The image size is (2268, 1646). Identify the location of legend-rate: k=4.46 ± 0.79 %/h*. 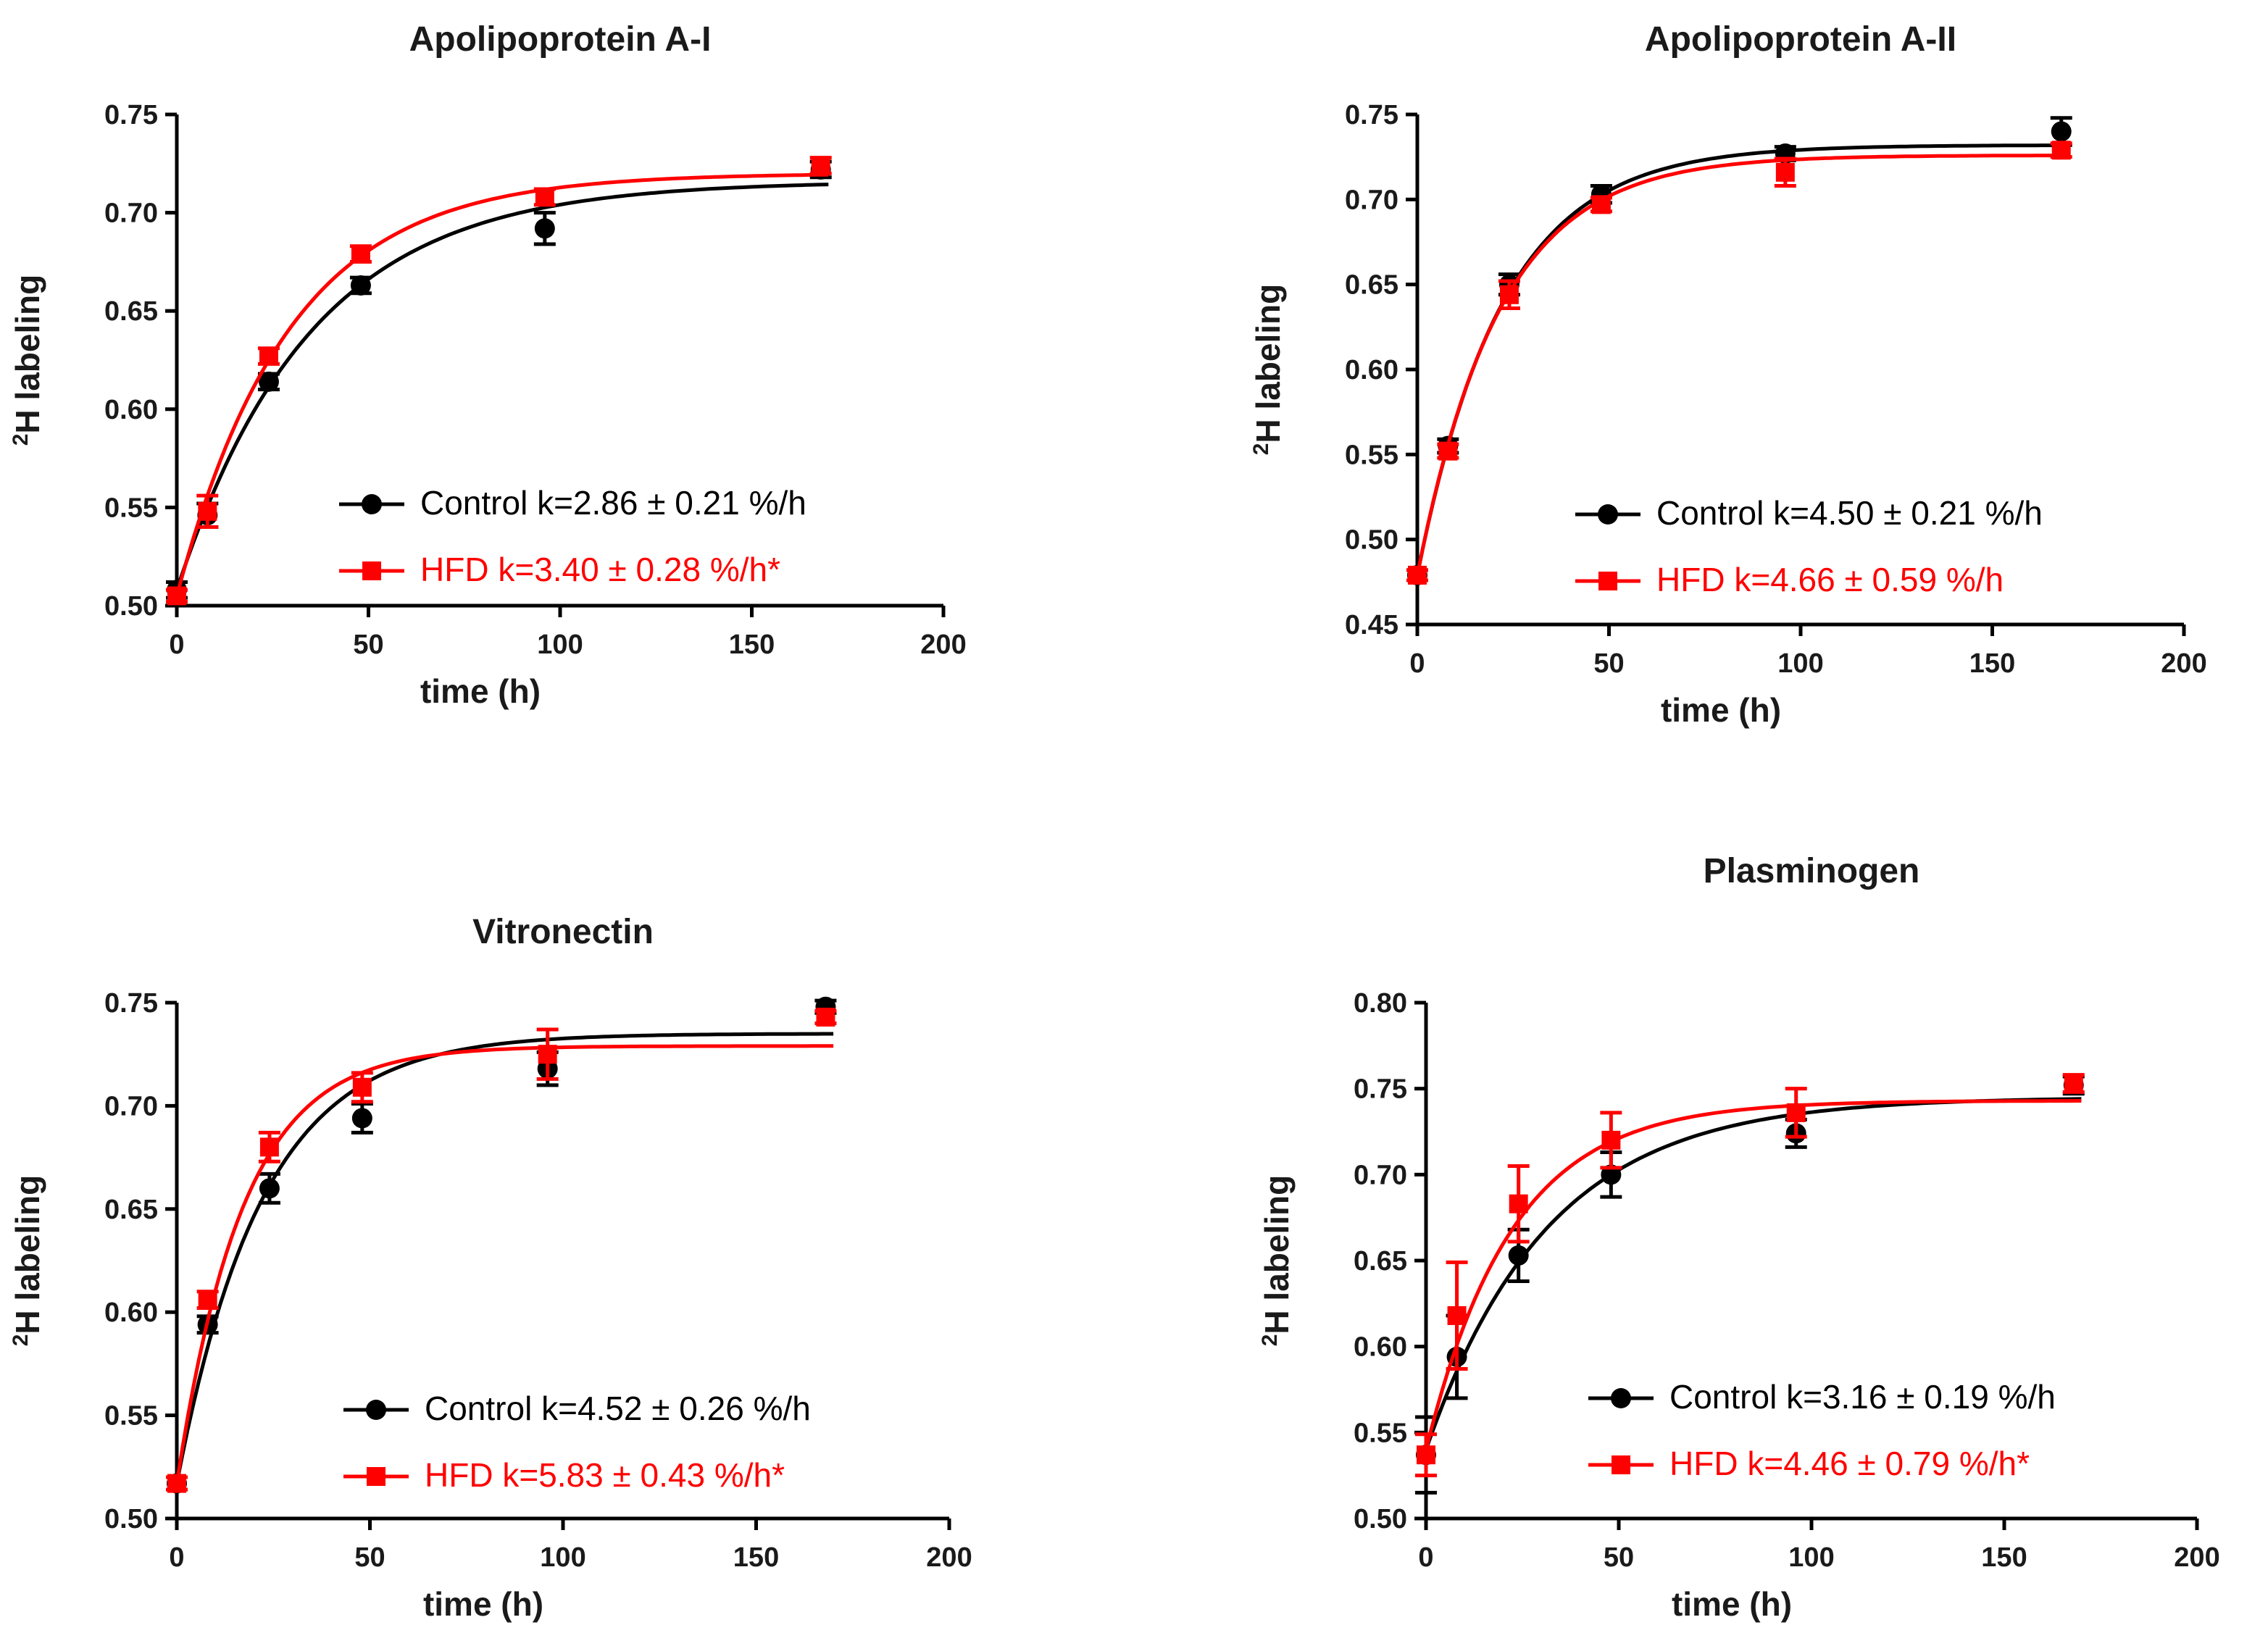
(1888, 1463).